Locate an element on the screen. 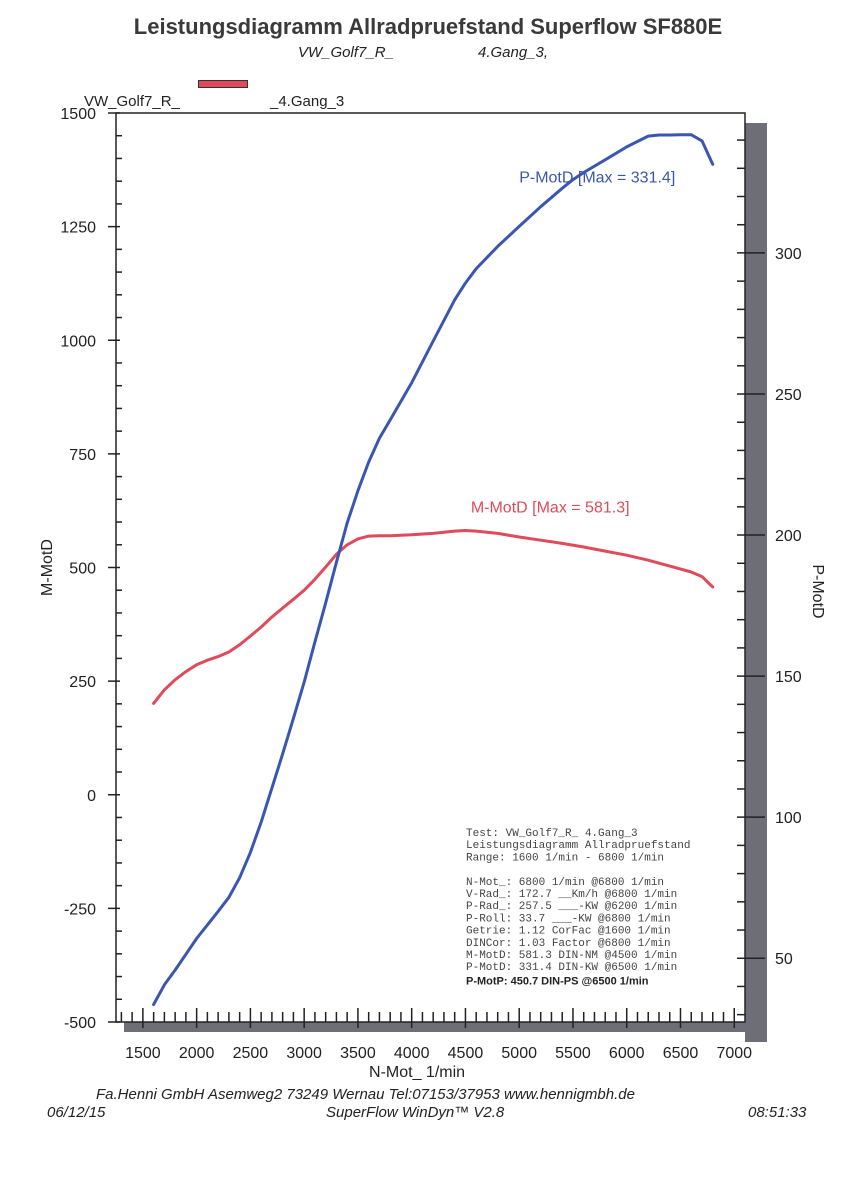 The height and width of the screenshot is (1200, 856). info-box-line: Range: 1600 1/min - 6800 1/min is located at coordinates (565, 858).